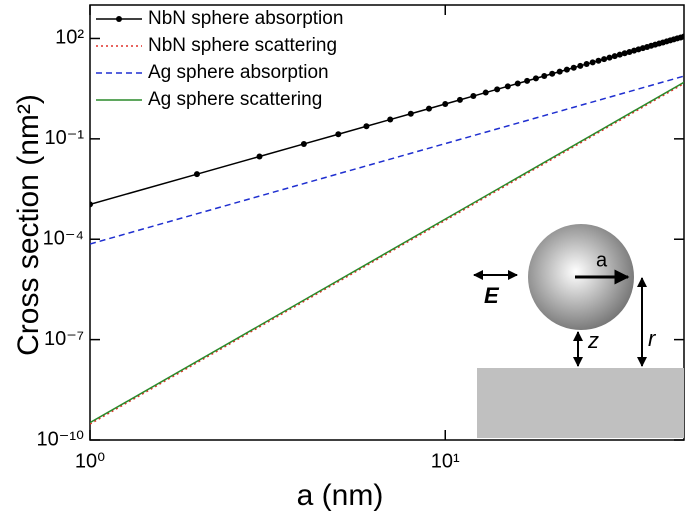  I want to click on legend-label: NbN sphere absorption, so click(245, 18).